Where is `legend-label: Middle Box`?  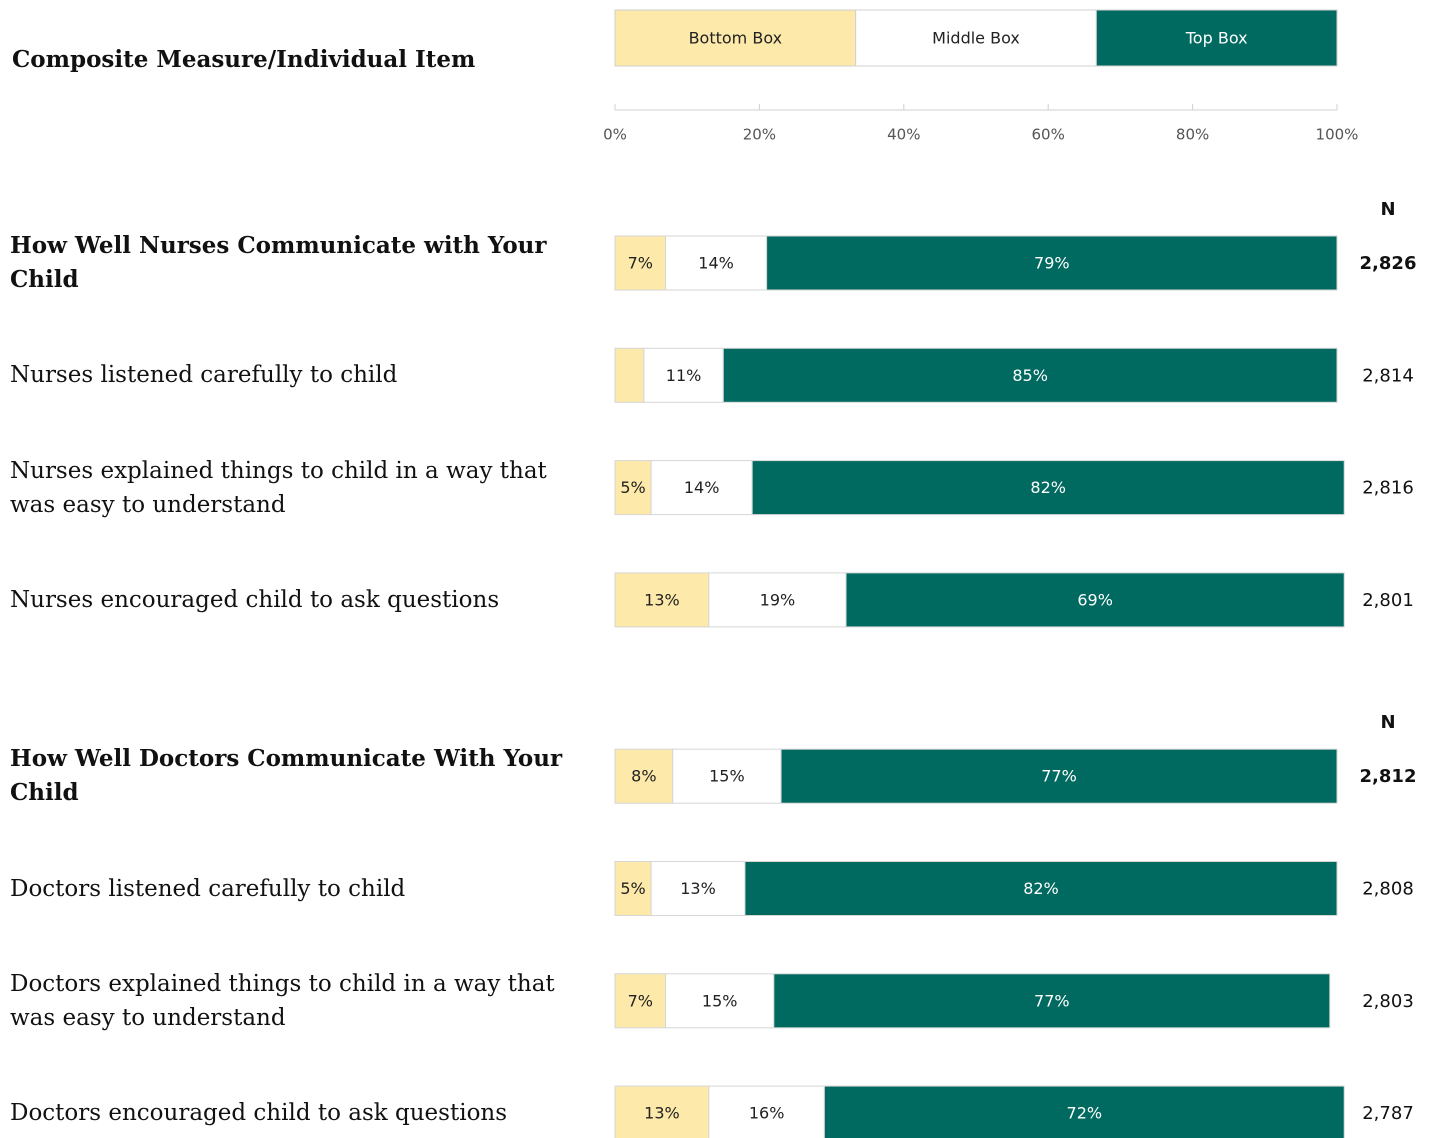 legend-label: Middle Box is located at coordinates (976, 38).